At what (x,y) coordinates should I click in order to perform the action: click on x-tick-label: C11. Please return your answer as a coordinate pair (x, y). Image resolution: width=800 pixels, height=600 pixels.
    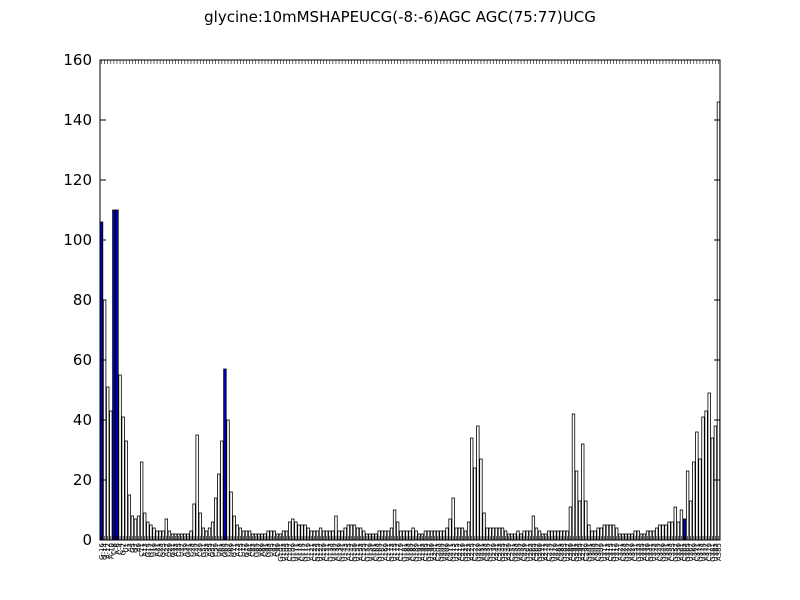
    Looking at the image, I should click on (142, 550).